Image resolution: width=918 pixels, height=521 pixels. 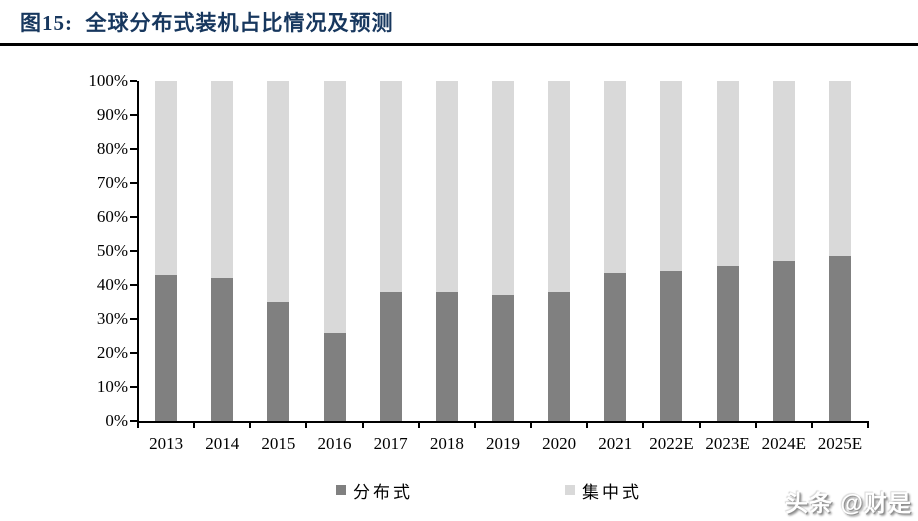 What do you see at coordinates (671, 346) in the screenshot?
I see `bar-segment-distributed-2022E` at bounding box center [671, 346].